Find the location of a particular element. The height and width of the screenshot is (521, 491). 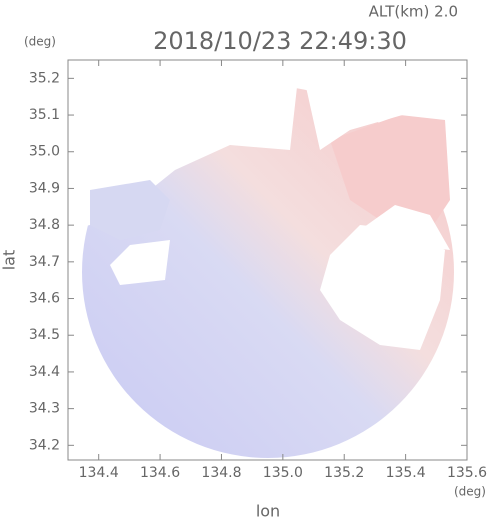

y-tick-label: 34.2 is located at coordinates (44, 445).